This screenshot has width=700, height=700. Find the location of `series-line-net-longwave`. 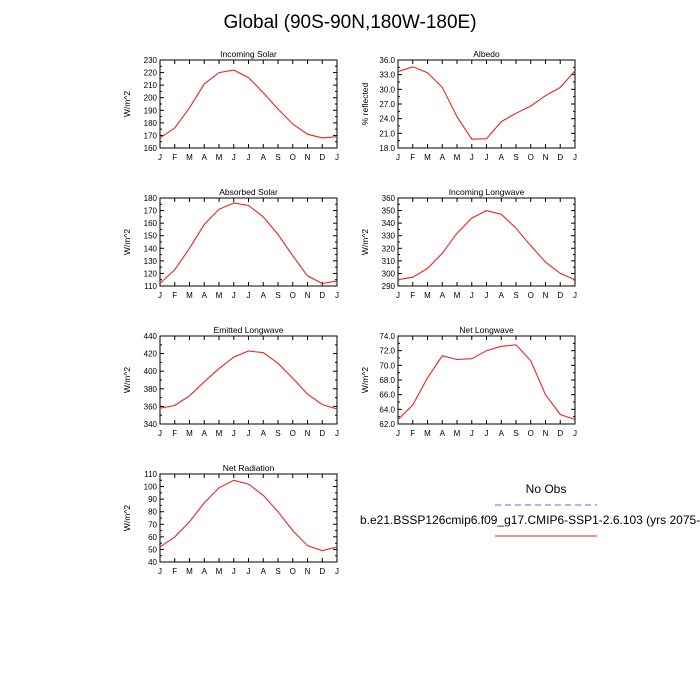

series-line-net-longwave is located at coordinates (486, 382).